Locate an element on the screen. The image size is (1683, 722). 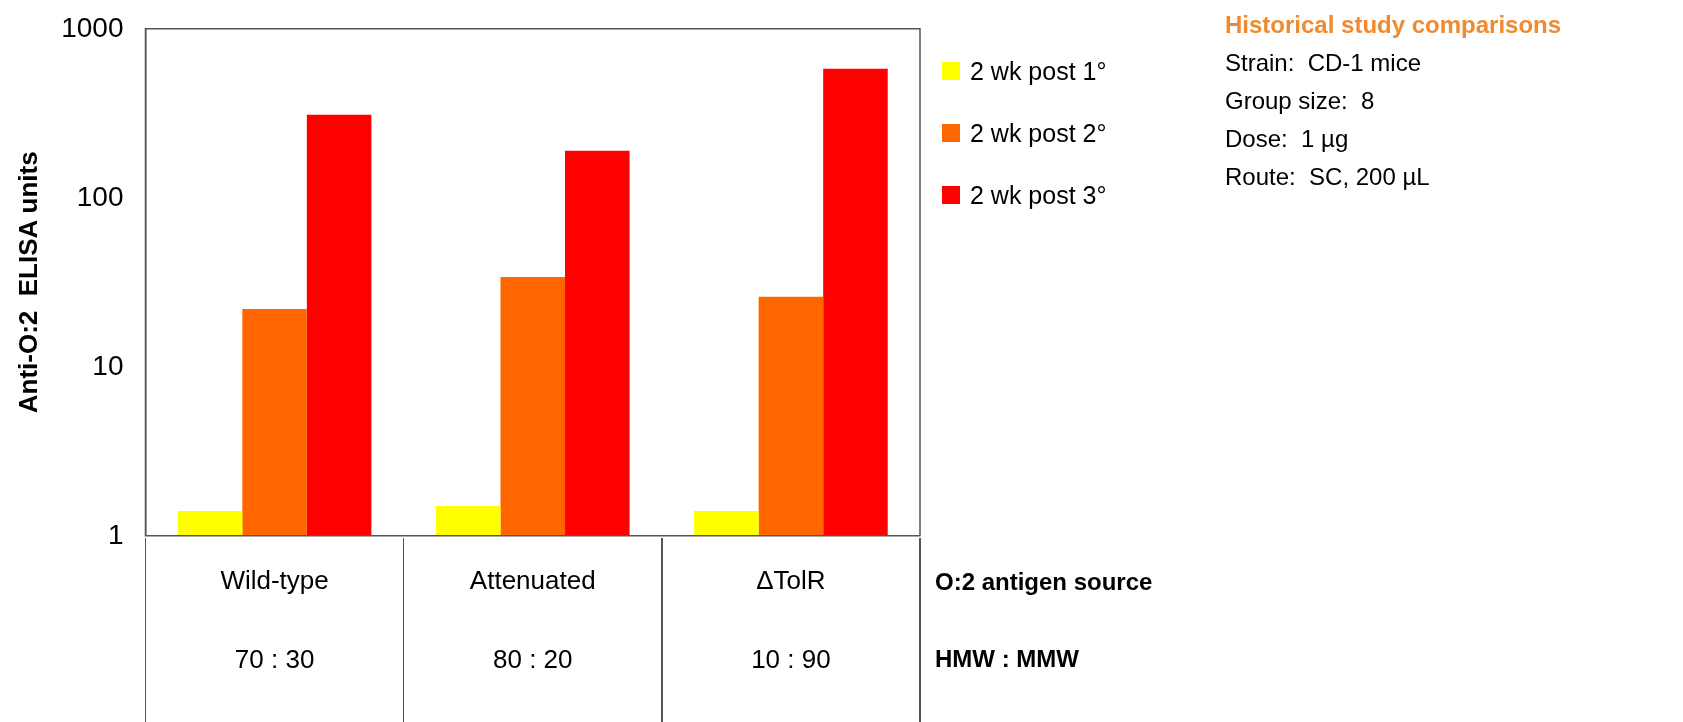
x-tick-label: ΔTolR is located at coordinates (791, 579).